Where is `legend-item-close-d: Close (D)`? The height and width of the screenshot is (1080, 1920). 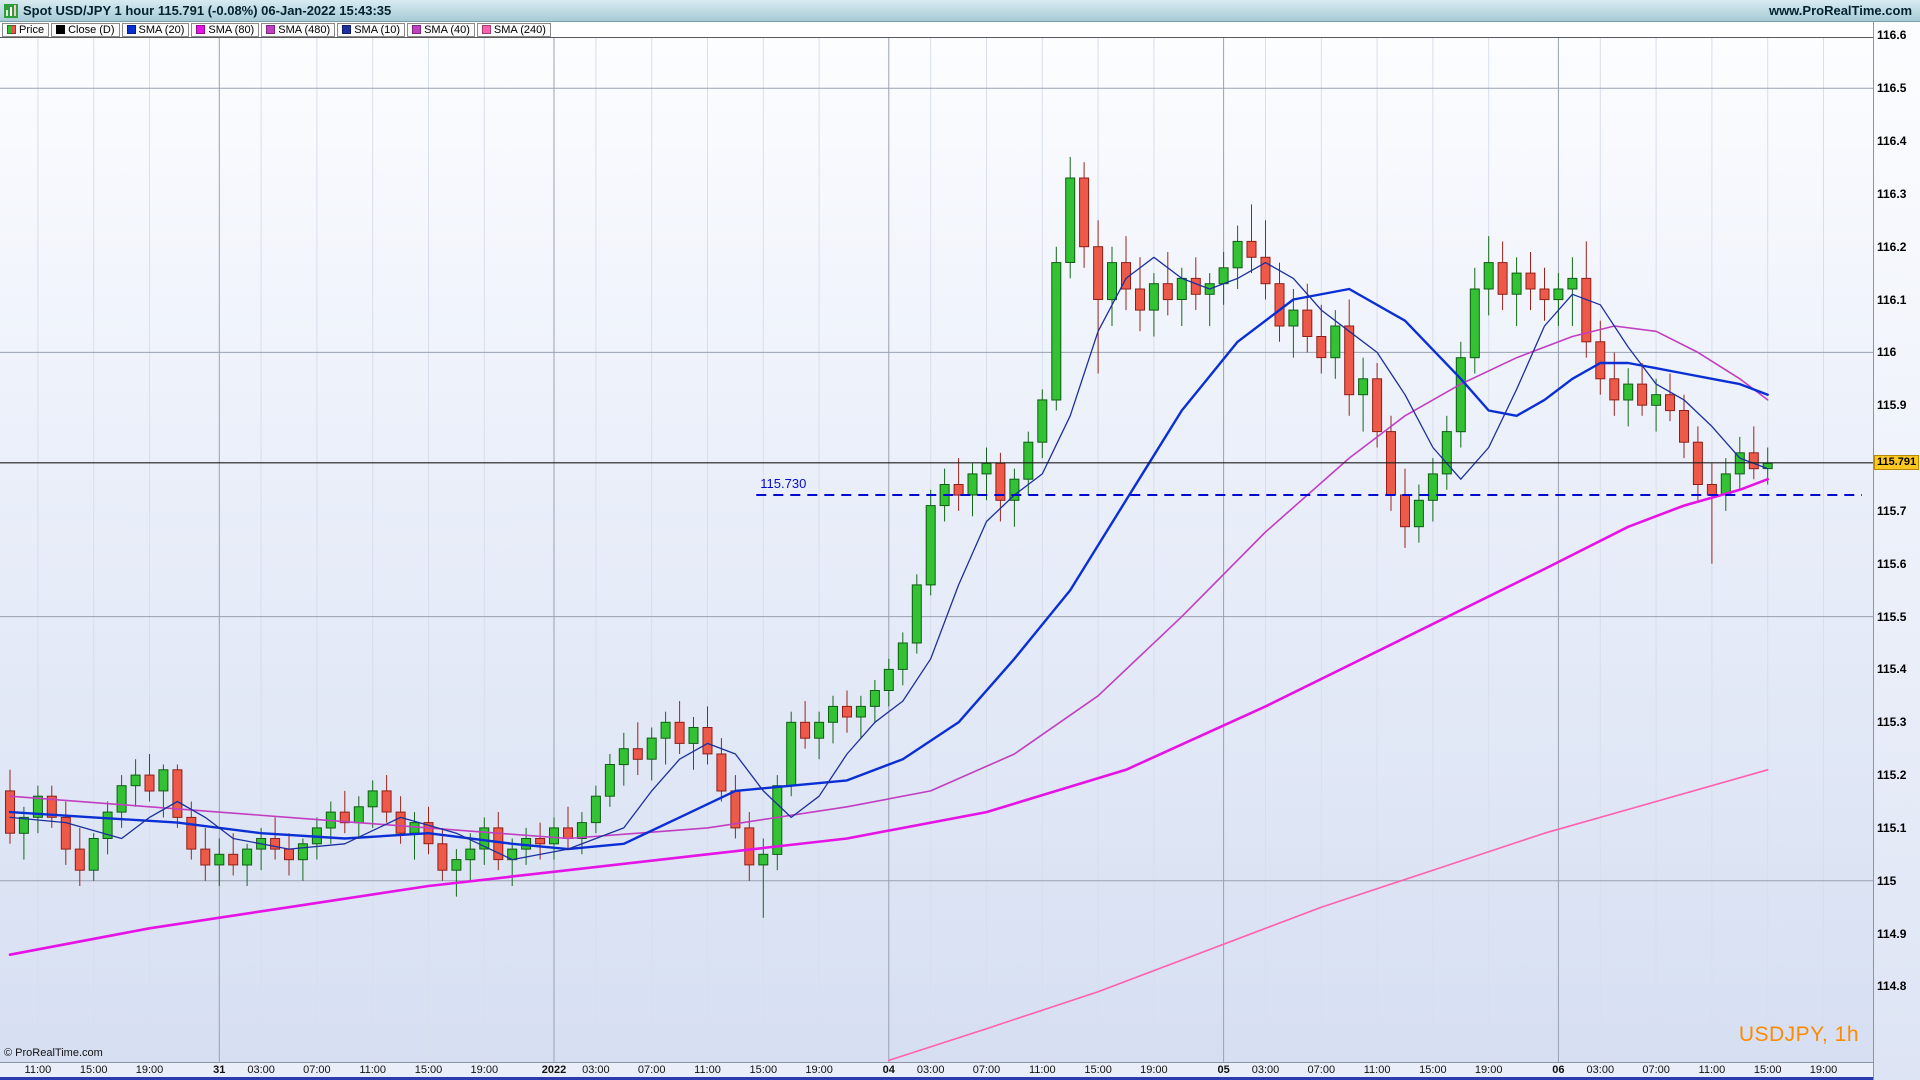 legend-item-close-d: Close (D) is located at coordinates (85, 29).